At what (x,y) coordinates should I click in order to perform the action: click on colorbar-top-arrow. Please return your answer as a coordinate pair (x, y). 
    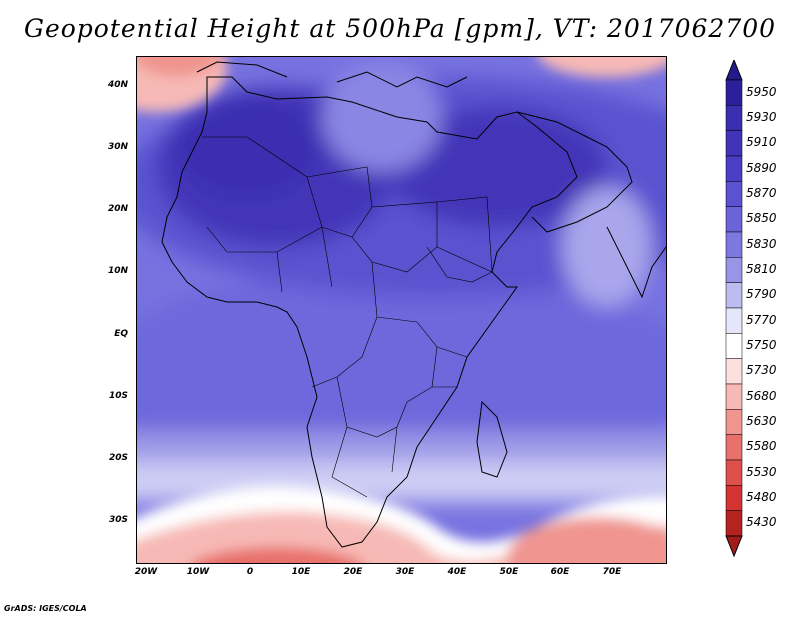
    Looking at the image, I should click on (734, 70).